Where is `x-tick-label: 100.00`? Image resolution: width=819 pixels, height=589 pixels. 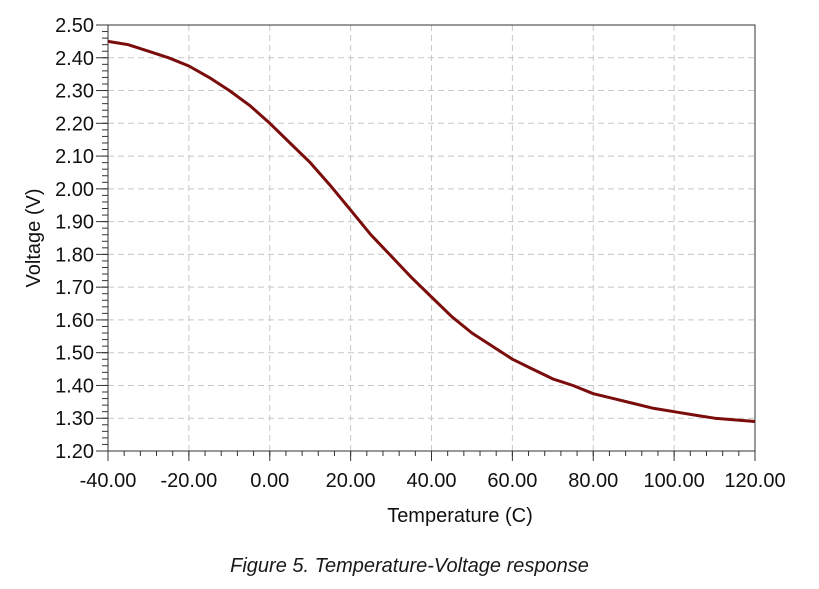 x-tick-label: 100.00 is located at coordinates (674, 481).